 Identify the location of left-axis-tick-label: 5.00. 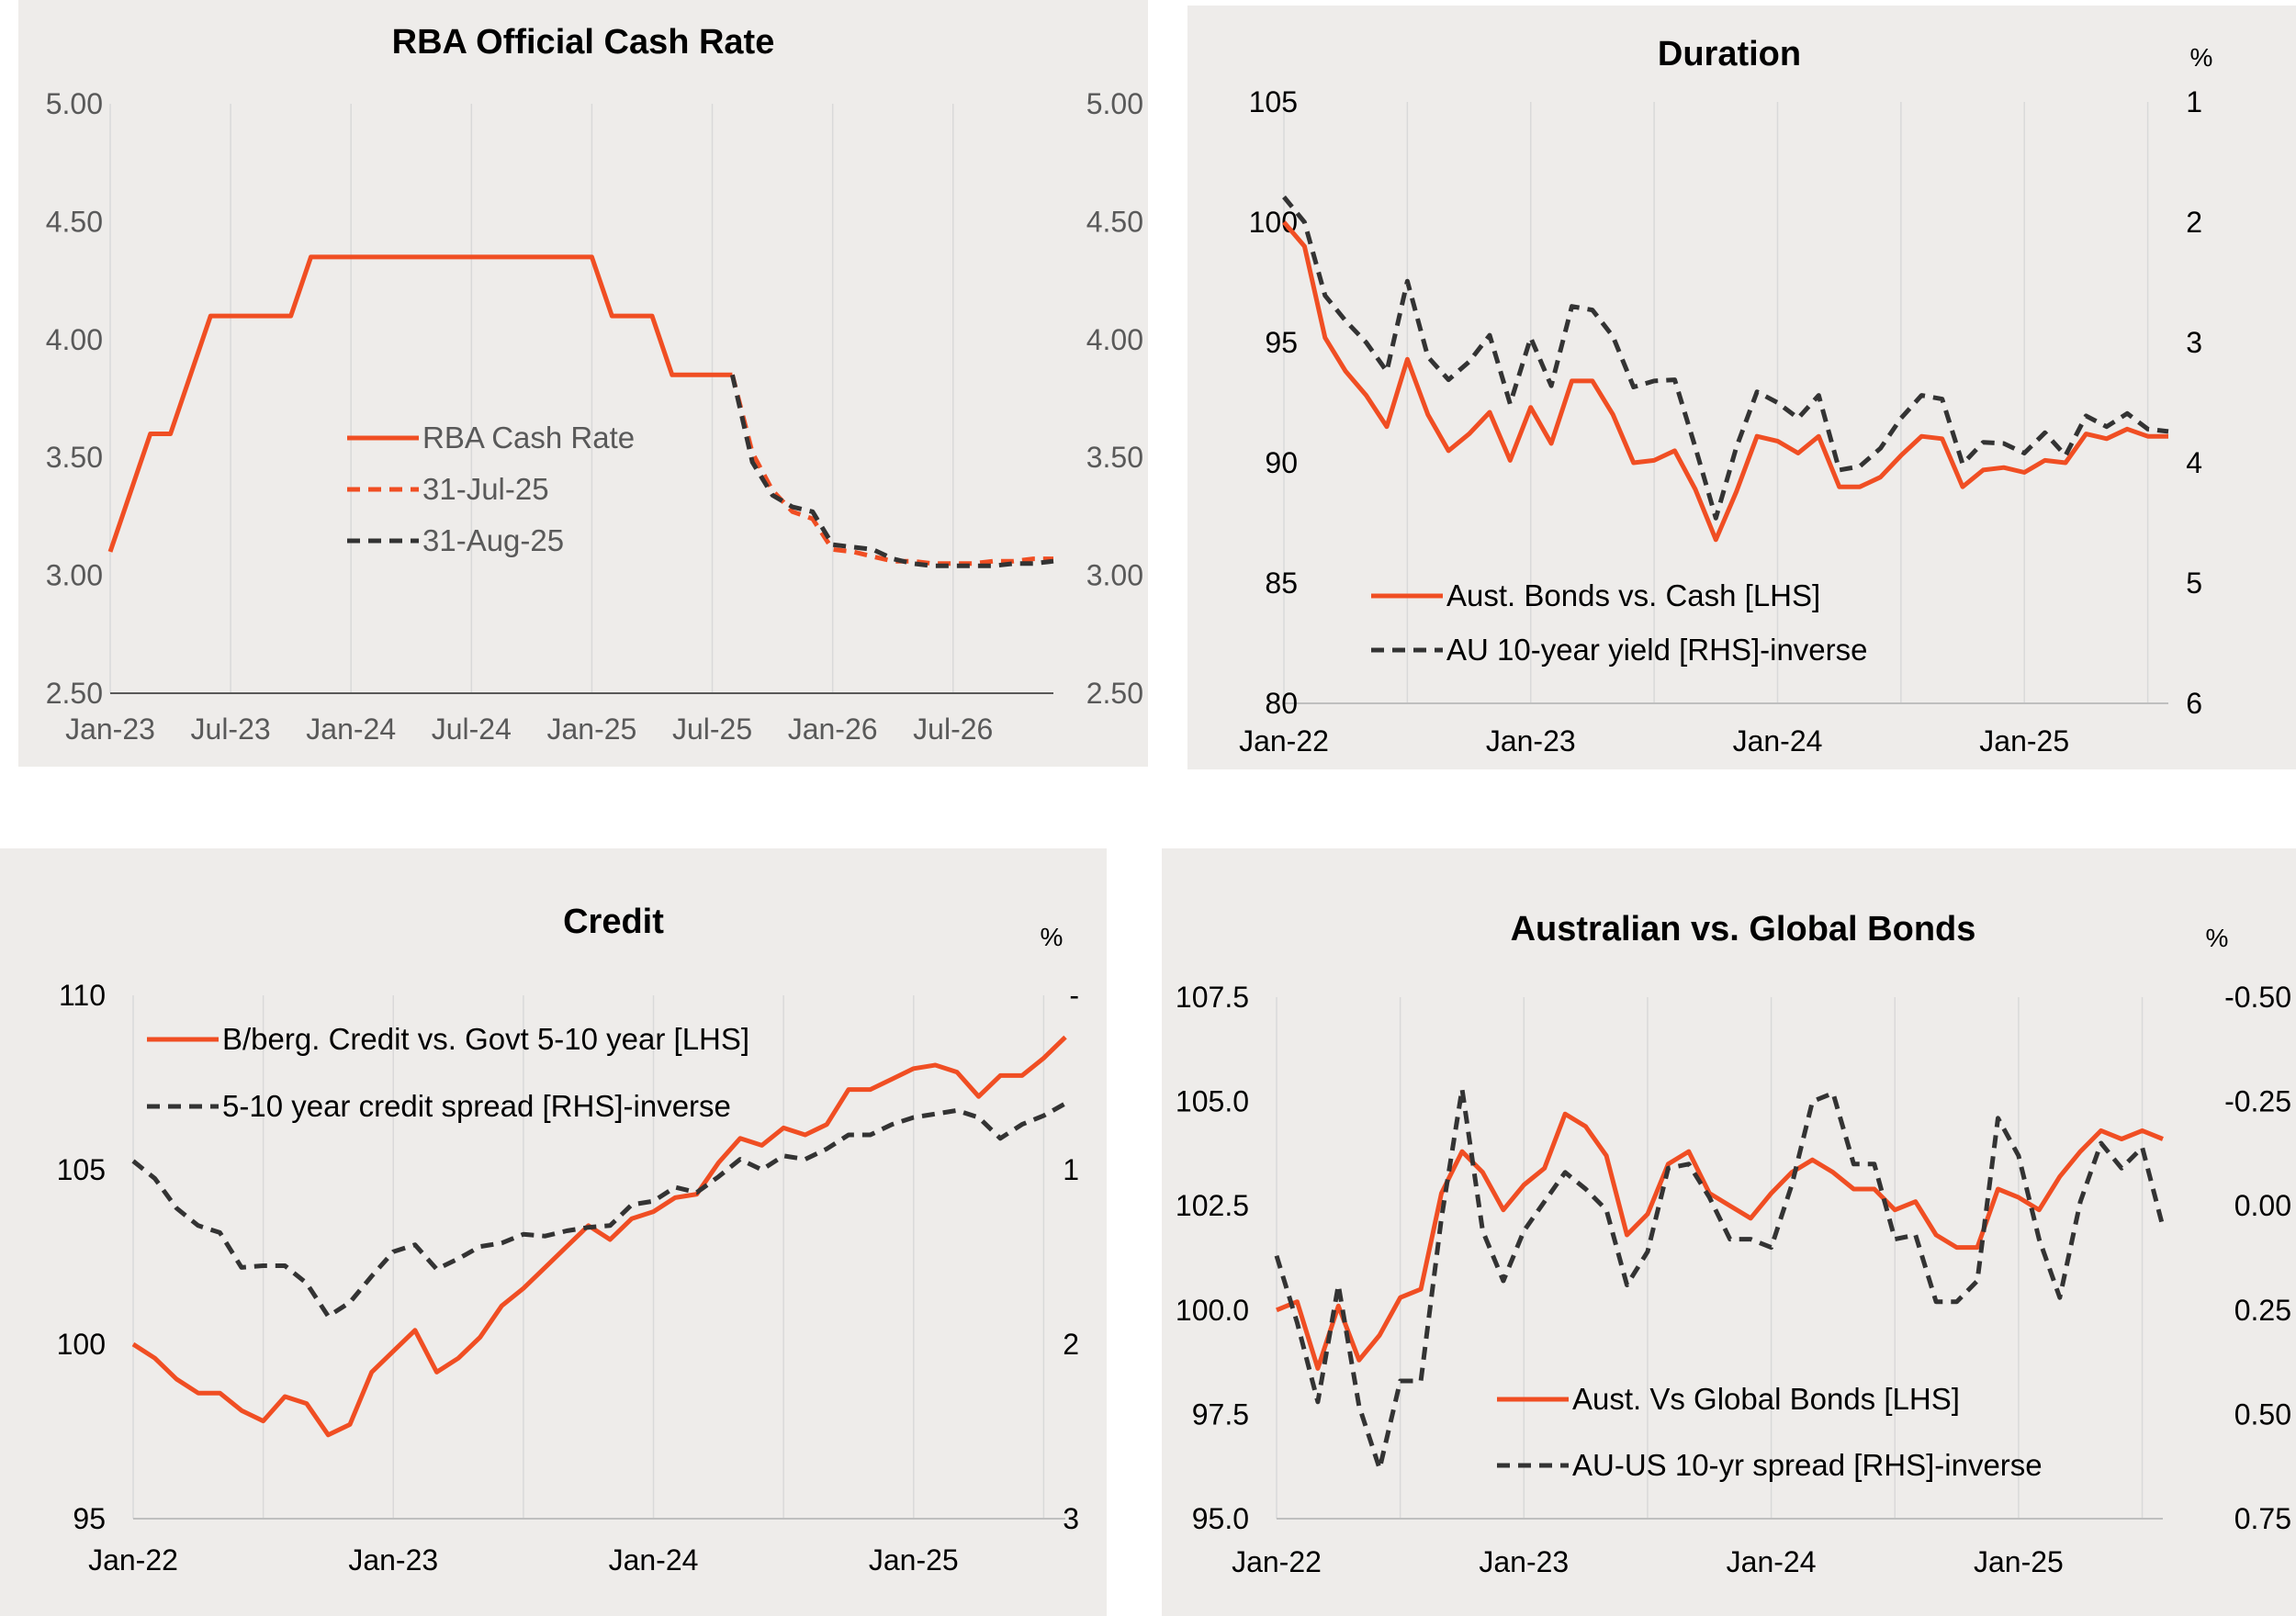
(74, 104).